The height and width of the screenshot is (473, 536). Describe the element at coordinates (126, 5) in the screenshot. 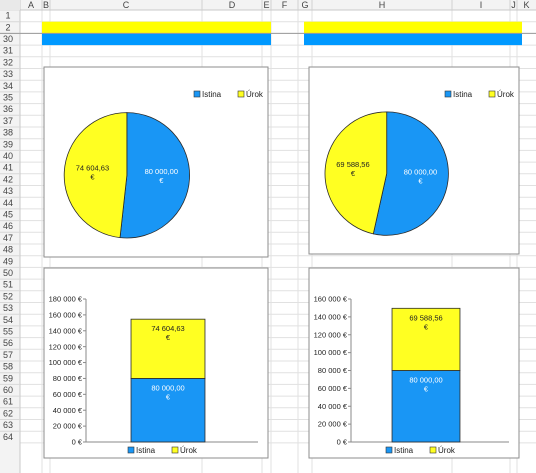

I see `column-header-c: C` at that location.